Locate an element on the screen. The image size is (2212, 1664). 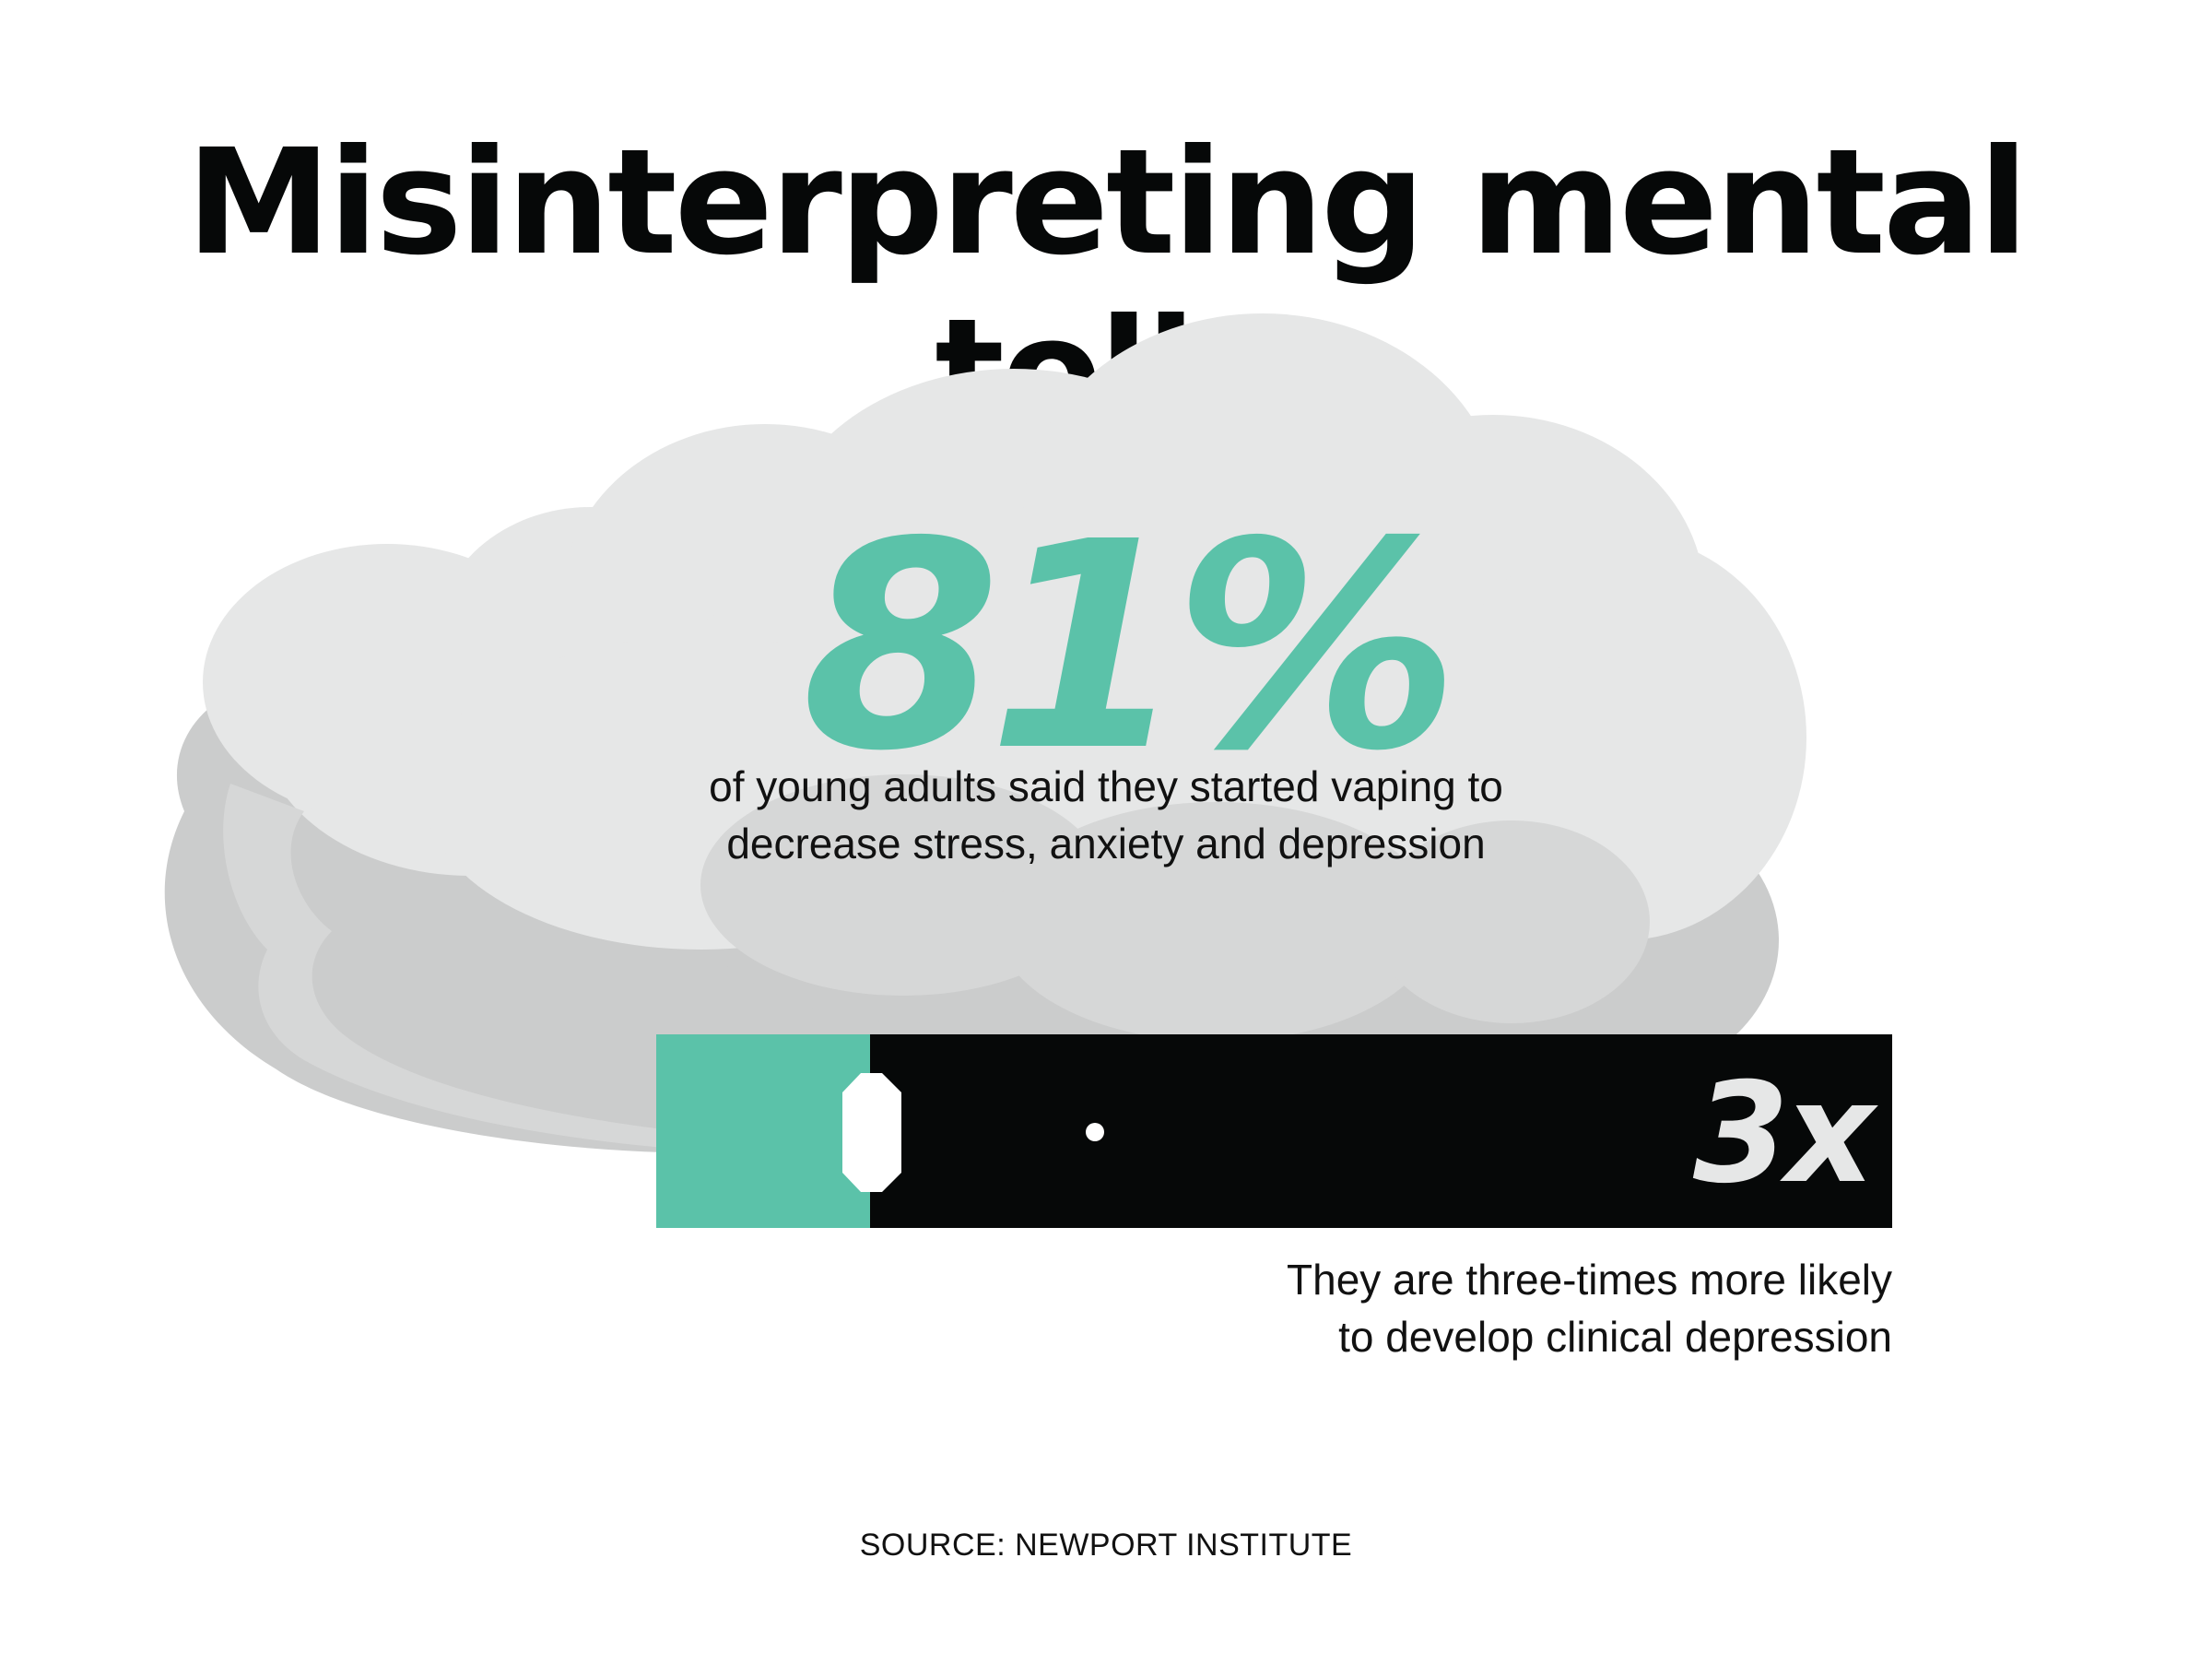
multiplier-description-line-1: They are three-times more likely is located at coordinates (1589, 1280).